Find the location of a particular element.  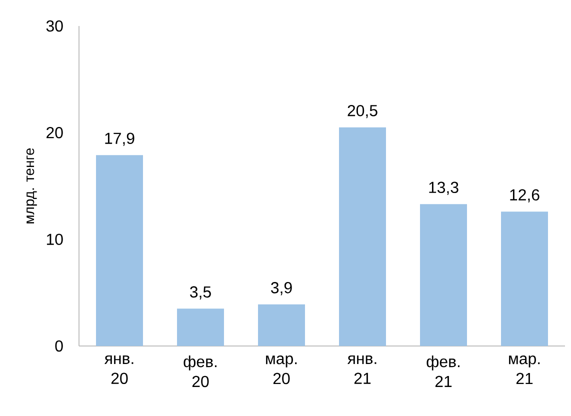

x-tick-label: янв. 20 is located at coordinates (119, 370).